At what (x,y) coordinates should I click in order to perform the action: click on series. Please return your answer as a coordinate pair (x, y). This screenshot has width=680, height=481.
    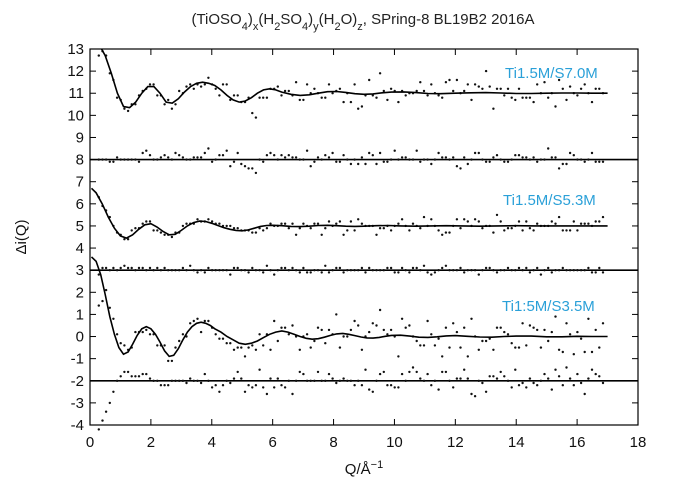
    Looking at the image, I should click on (352, 84).